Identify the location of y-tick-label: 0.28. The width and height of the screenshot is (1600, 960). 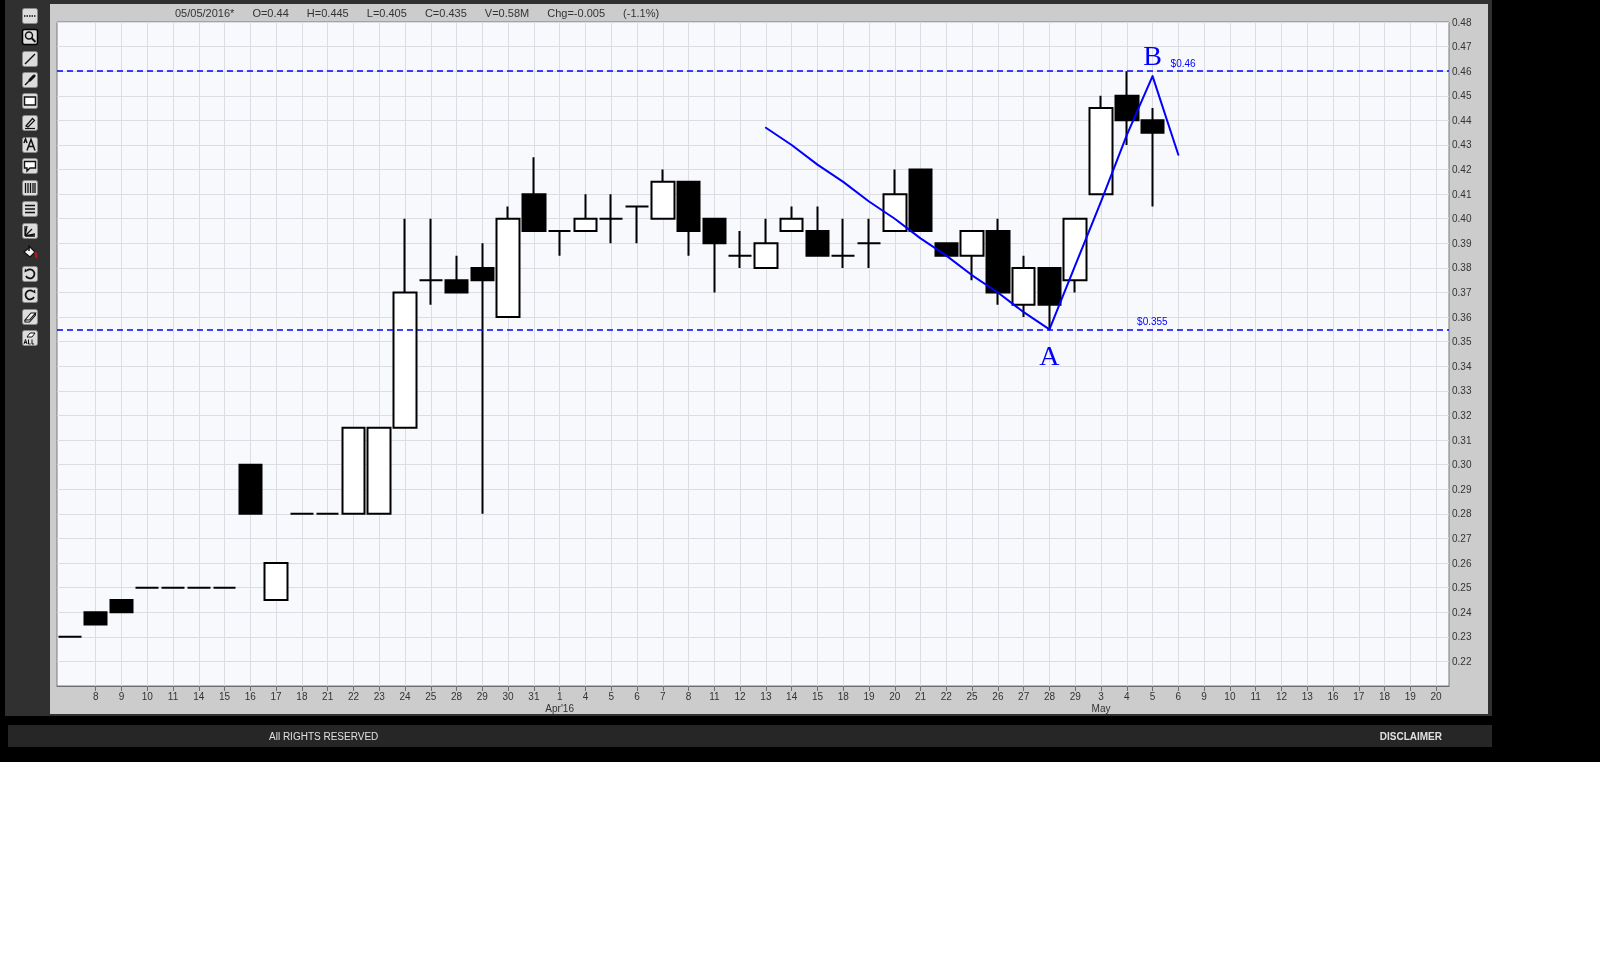
(1462, 514).